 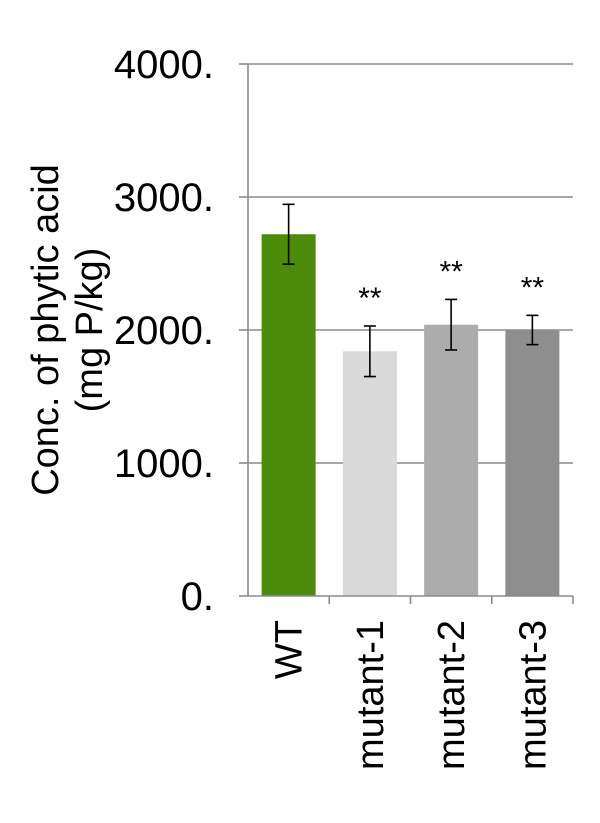 What do you see at coordinates (164, 65) in the screenshot?
I see `y-tick-label: 4000.` at bounding box center [164, 65].